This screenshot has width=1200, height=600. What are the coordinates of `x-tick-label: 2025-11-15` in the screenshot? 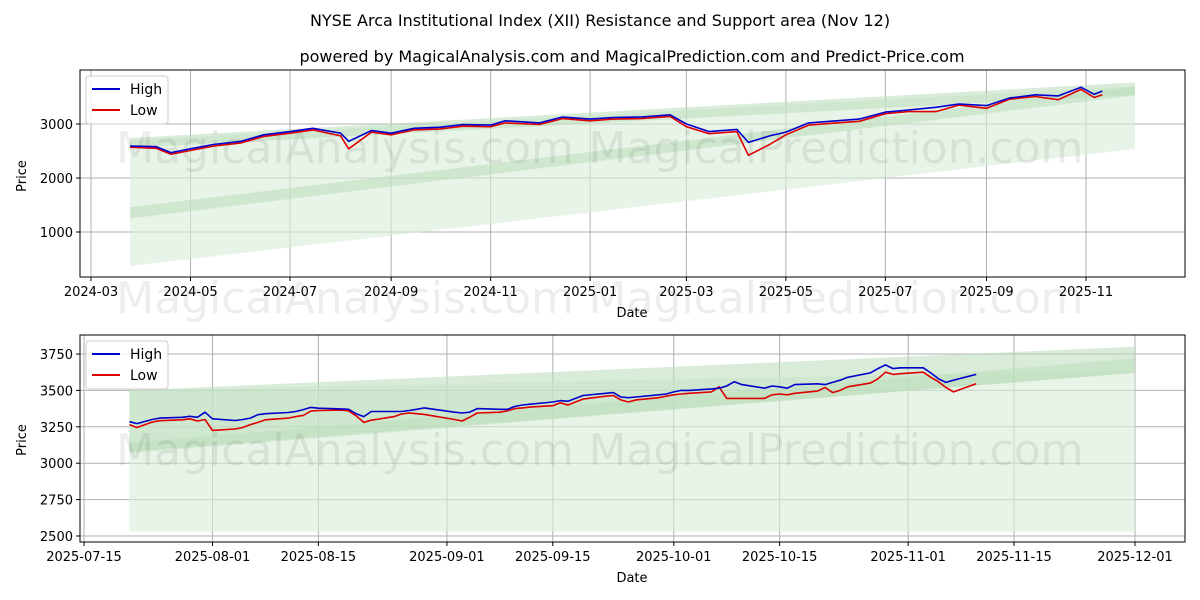 It's located at (1014, 557).